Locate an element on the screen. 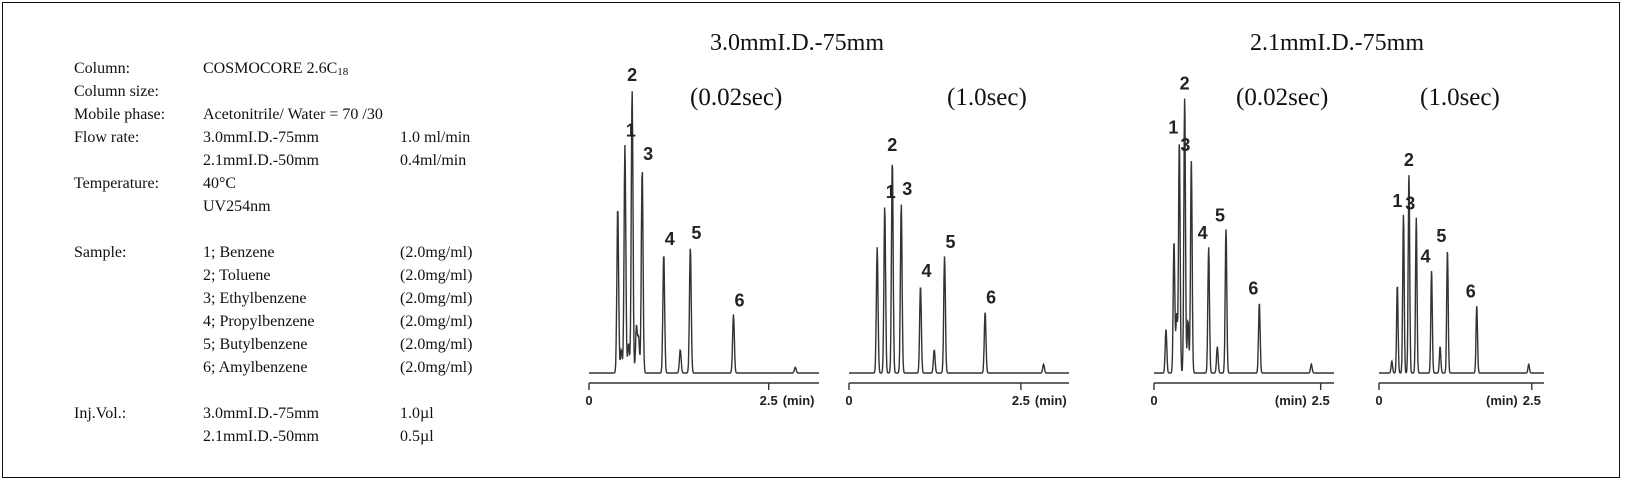 Image resolution: width=1626 pixels, height=484 pixels. inj-vol-column: 3.0mmI.D.-75mm is located at coordinates (261, 413).